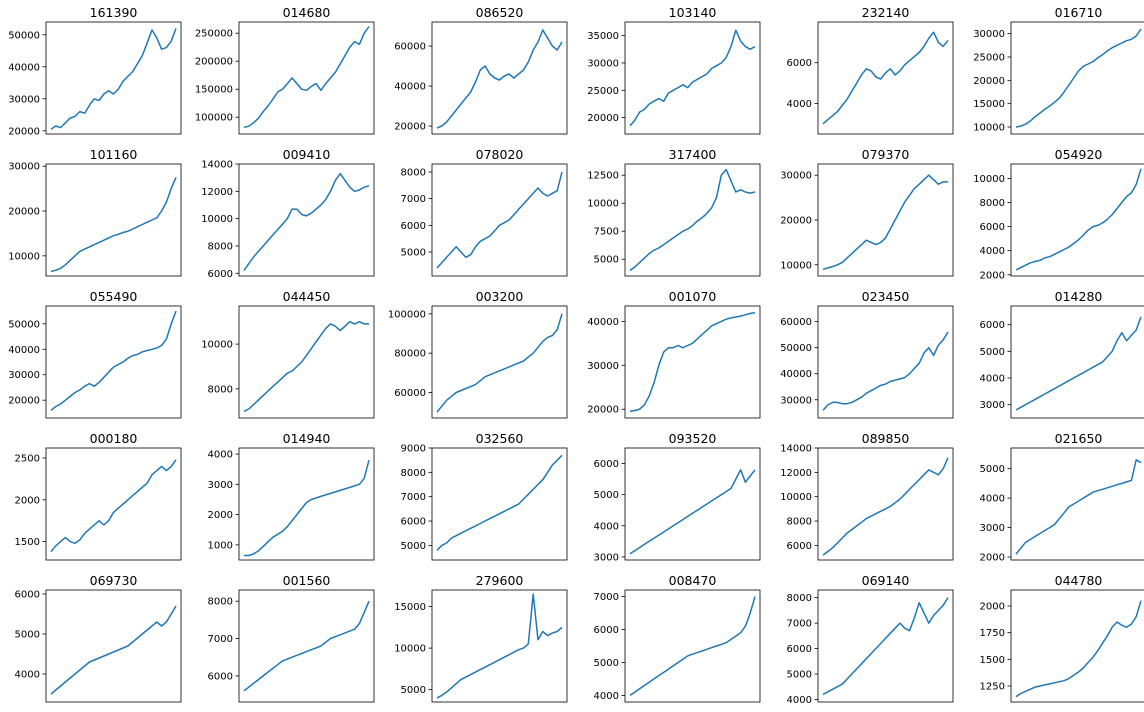 Image resolution: width=1144 pixels, height=712 pixels. Describe the element at coordinates (693, 438) in the screenshot. I see `chart-title: 093520` at that location.